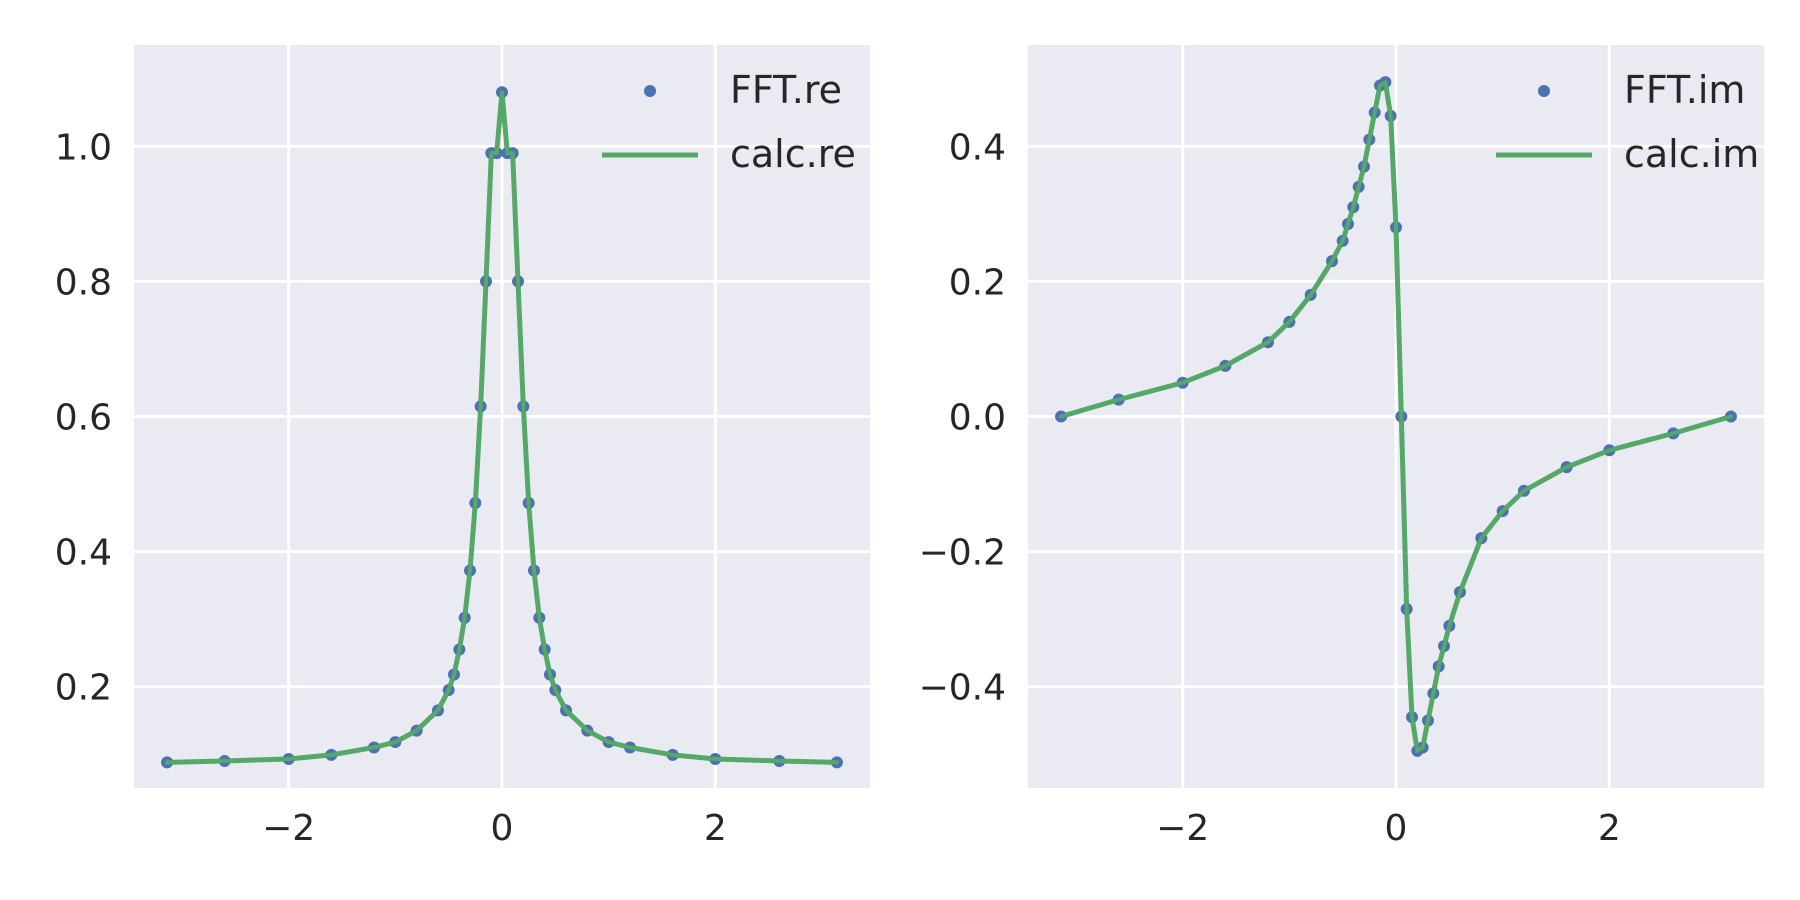 The width and height of the screenshot is (1800, 900). I want to click on legend-entry-label: FFT.im, so click(1684, 90).